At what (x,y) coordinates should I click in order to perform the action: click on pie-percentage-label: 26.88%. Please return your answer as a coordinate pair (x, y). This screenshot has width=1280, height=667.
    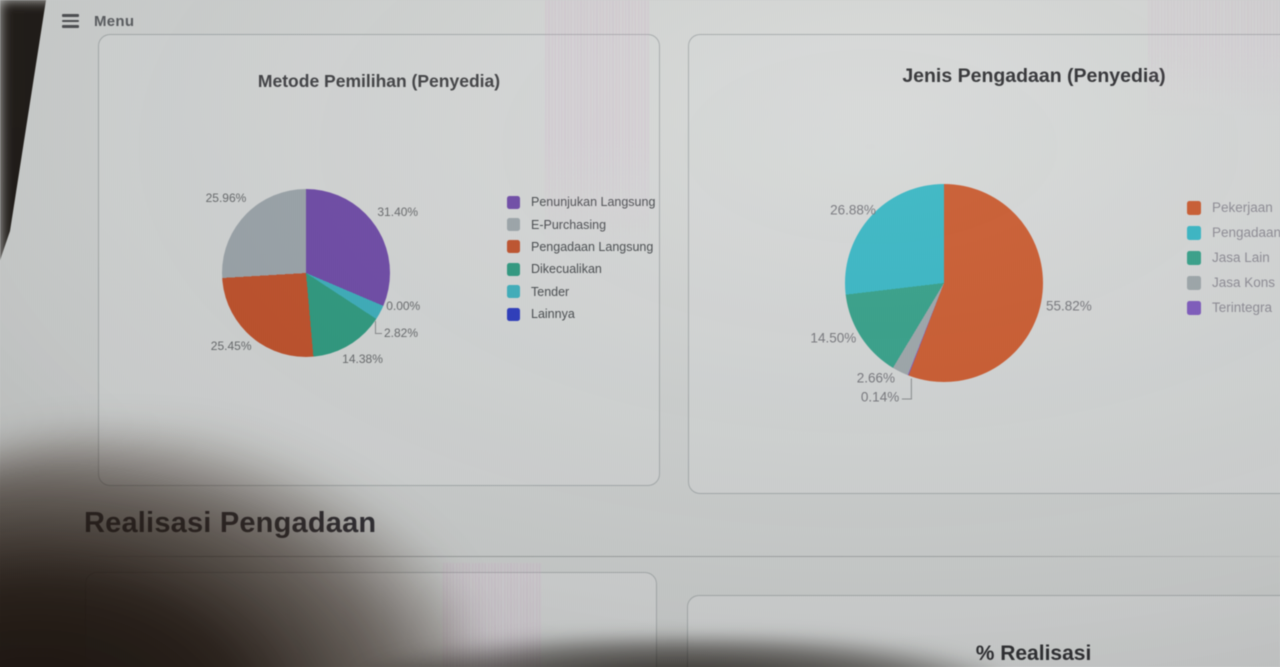
    Looking at the image, I should click on (853, 210).